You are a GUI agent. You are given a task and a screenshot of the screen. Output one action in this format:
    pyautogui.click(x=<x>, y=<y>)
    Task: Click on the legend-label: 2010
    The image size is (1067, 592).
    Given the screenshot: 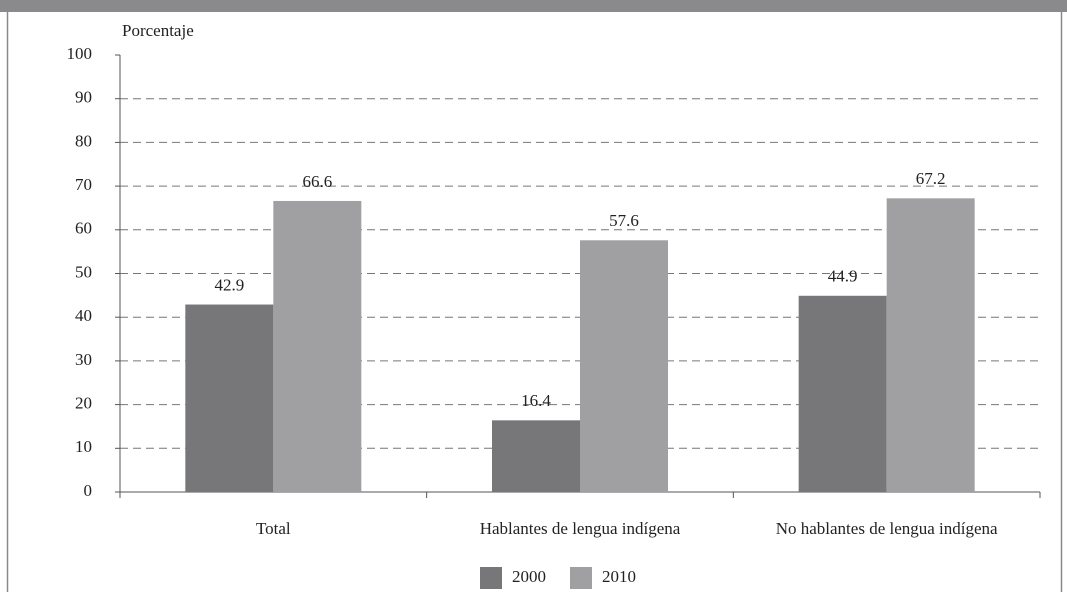 What is the action you would take?
    pyautogui.click(x=619, y=576)
    